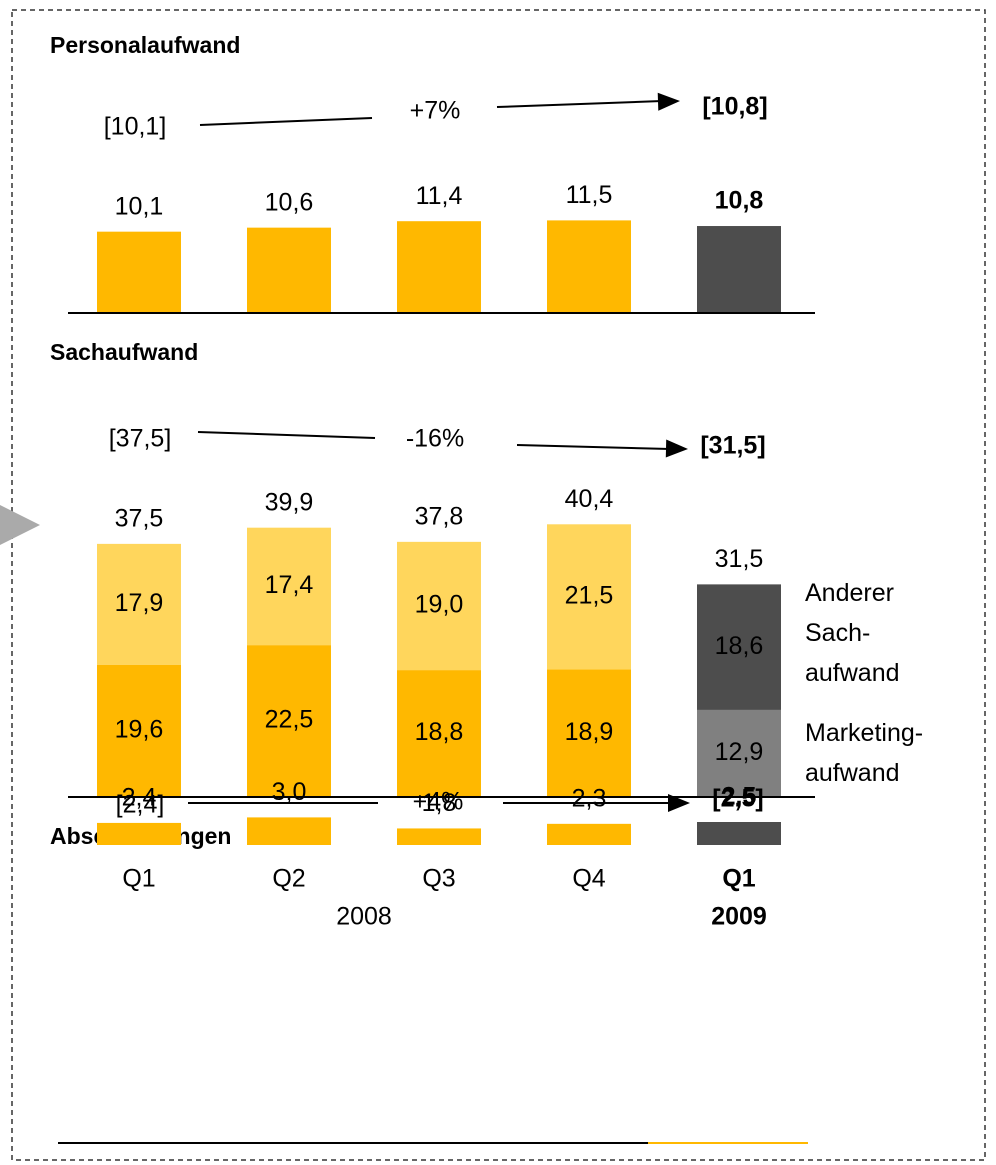 Image resolution: width=996 pixels, height=1165 pixels. I want to click on change-to: [31,5], so click(732, 446).